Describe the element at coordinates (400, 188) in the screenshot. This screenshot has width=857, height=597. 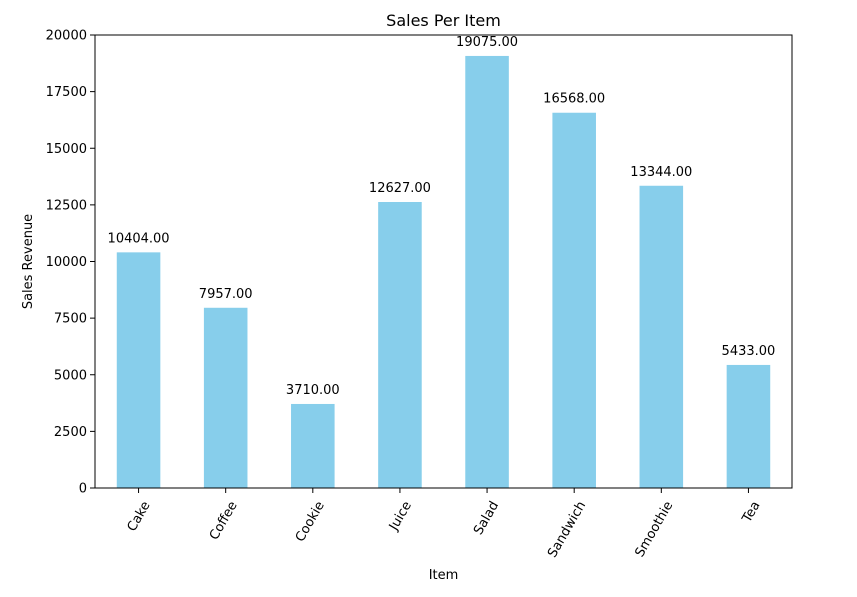
I see `data-label-juice: 12627.00` at that location.